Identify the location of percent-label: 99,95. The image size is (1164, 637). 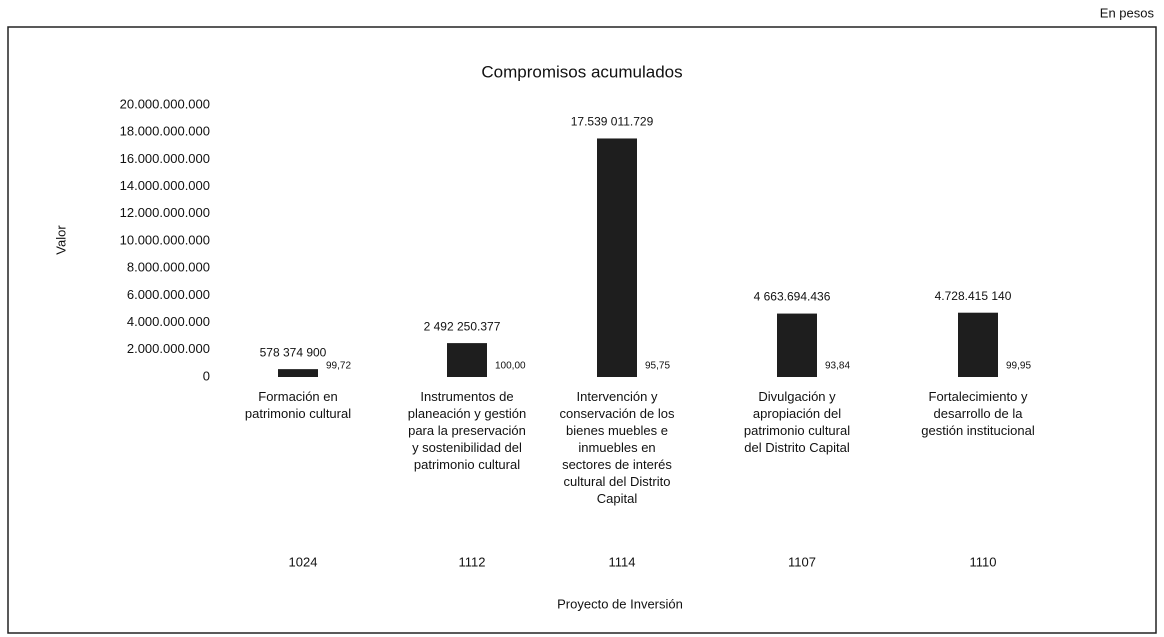
(1018, 366).